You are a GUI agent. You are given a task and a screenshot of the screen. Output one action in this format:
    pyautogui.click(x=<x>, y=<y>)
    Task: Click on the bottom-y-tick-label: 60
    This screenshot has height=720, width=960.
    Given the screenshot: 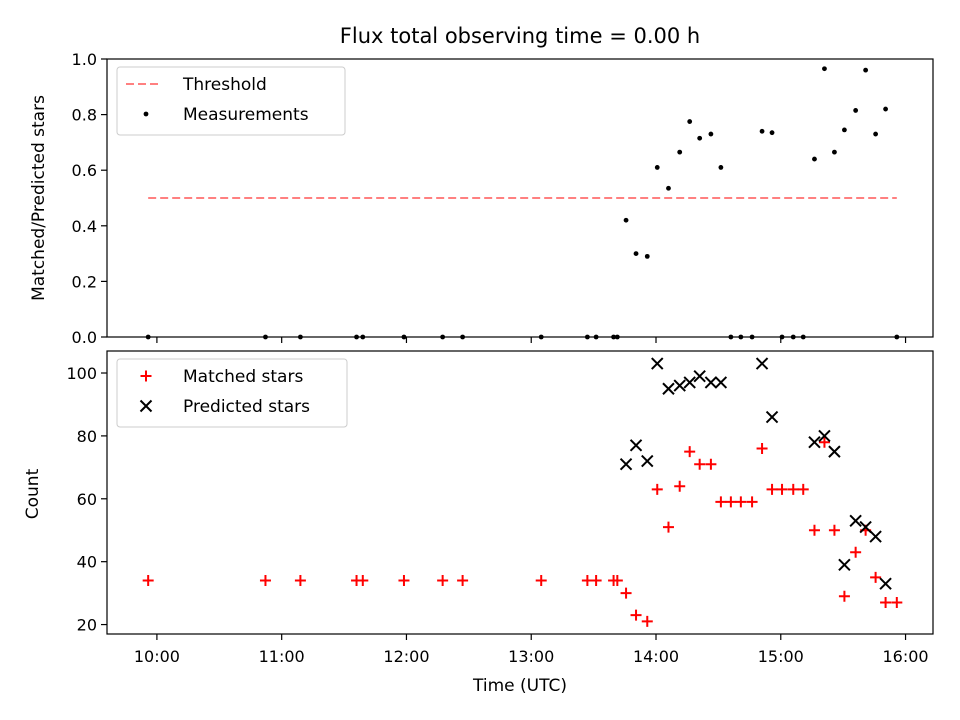 What is the action you would take?
    pyautogui.click(x=87, y=499)
    